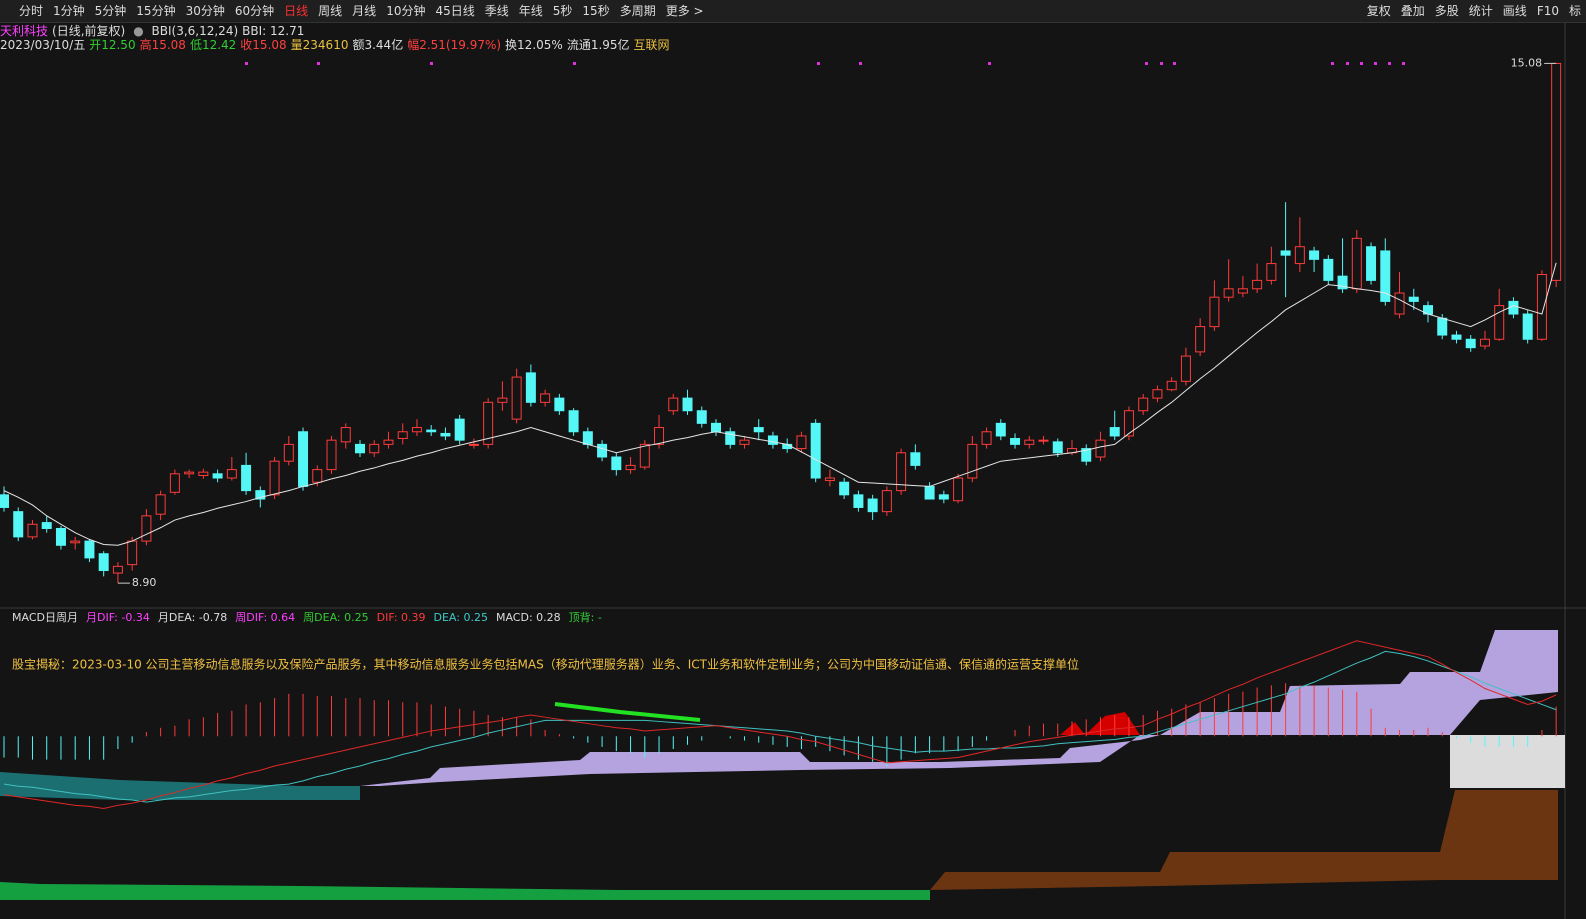 The height and width of the screenshot is (919, 1586). I want to click on quote-field: 低12.42, so click(213, 45).